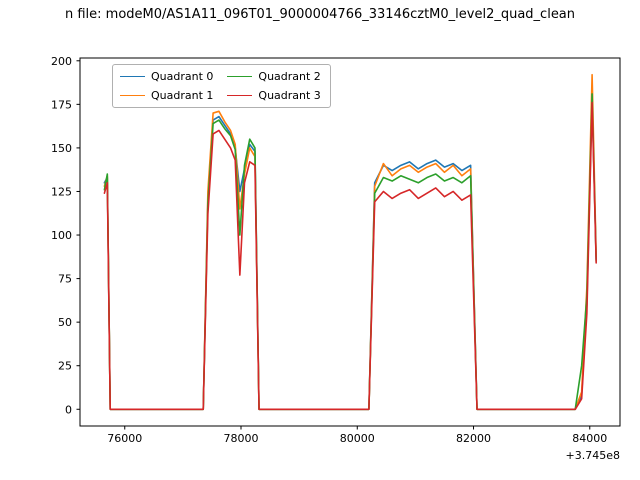 This screenshot has height=480, width=640. What do you see at coordinates (166, 86) in the screenshot?
I see `legend-column: Quadrant 0 Quadrant 1` at bounding box center [166, 86].